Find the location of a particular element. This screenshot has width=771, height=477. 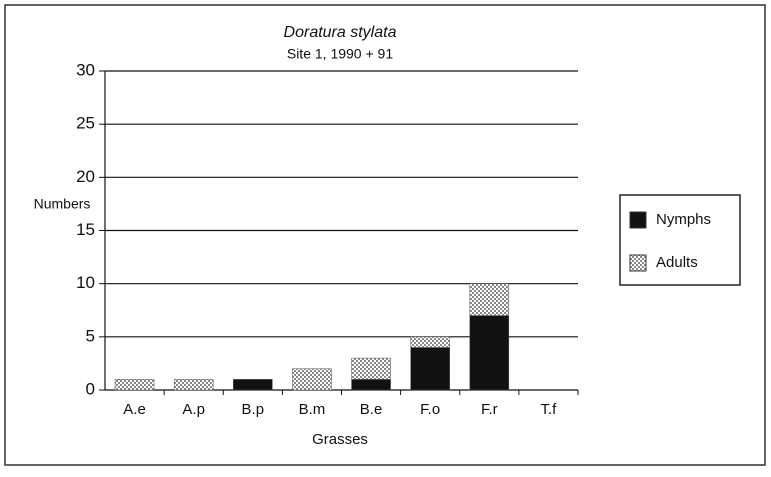

y-tick-label: 10 is located at coordinates (85, 282).